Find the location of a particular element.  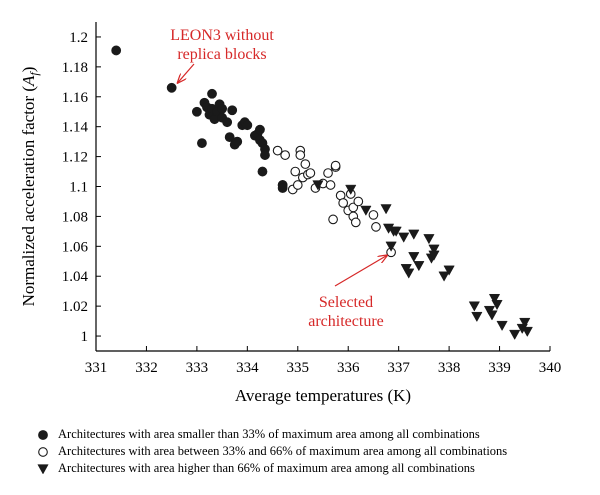

x-tick-label: 340 is located at coordinates (550, 368).